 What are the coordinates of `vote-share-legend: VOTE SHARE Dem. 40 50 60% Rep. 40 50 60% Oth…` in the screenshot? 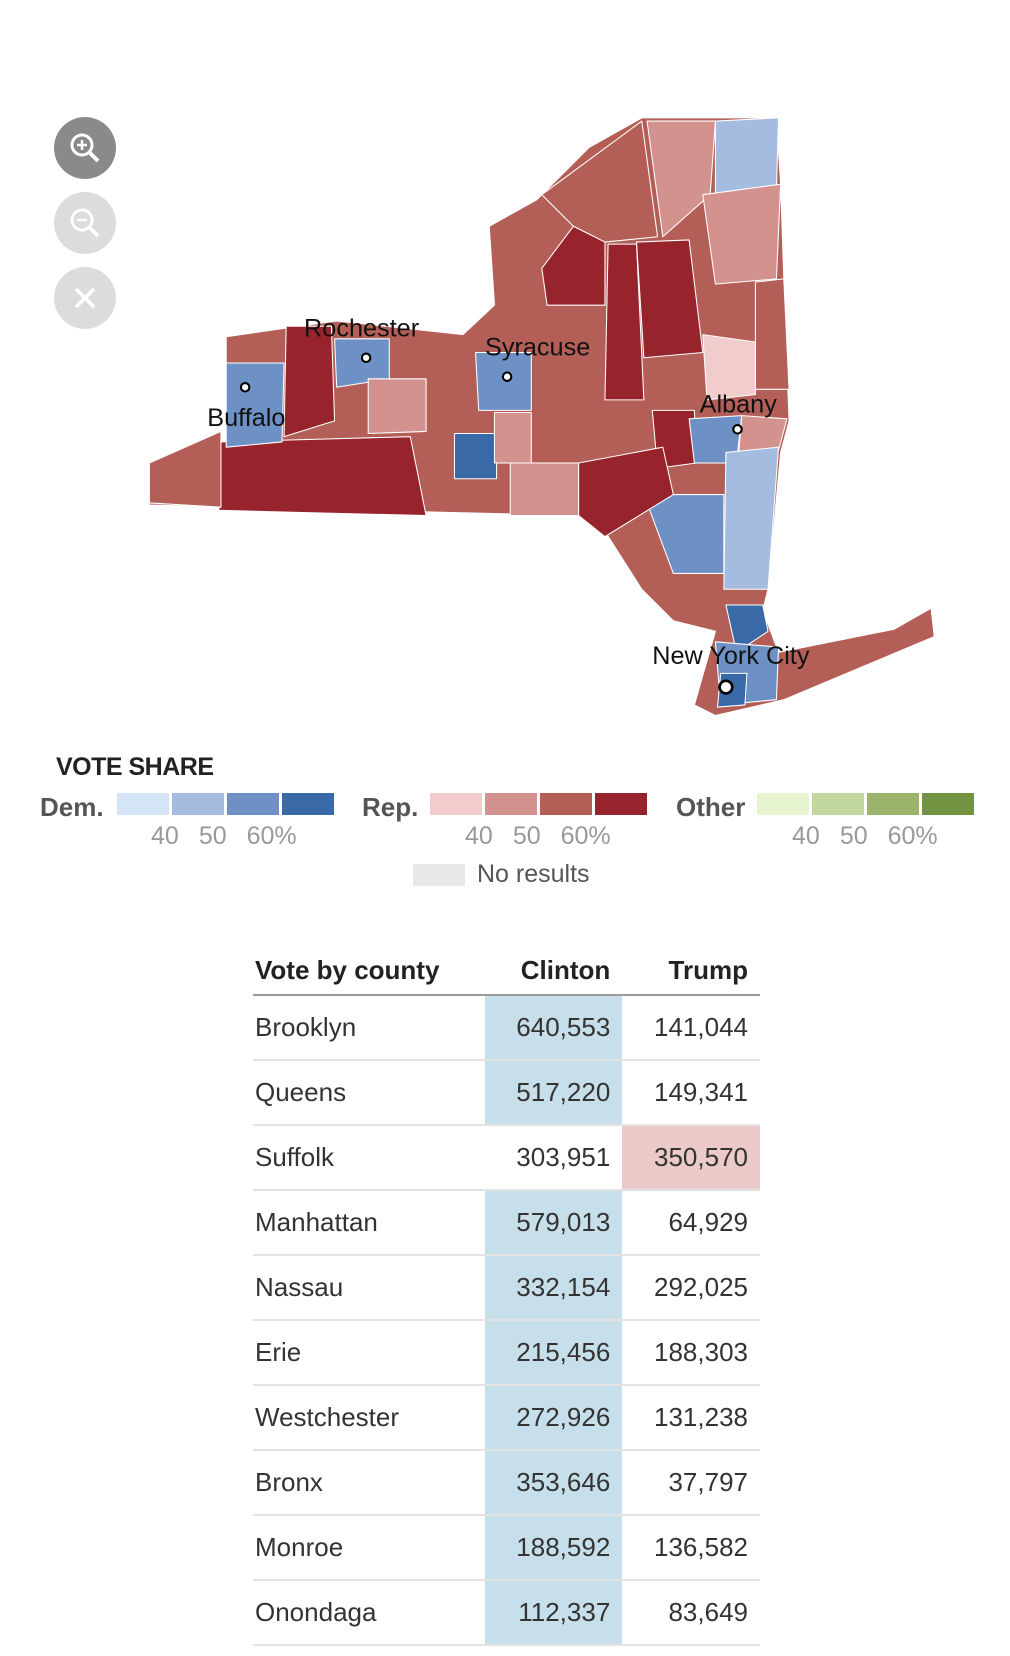 It's located at (505, 820).